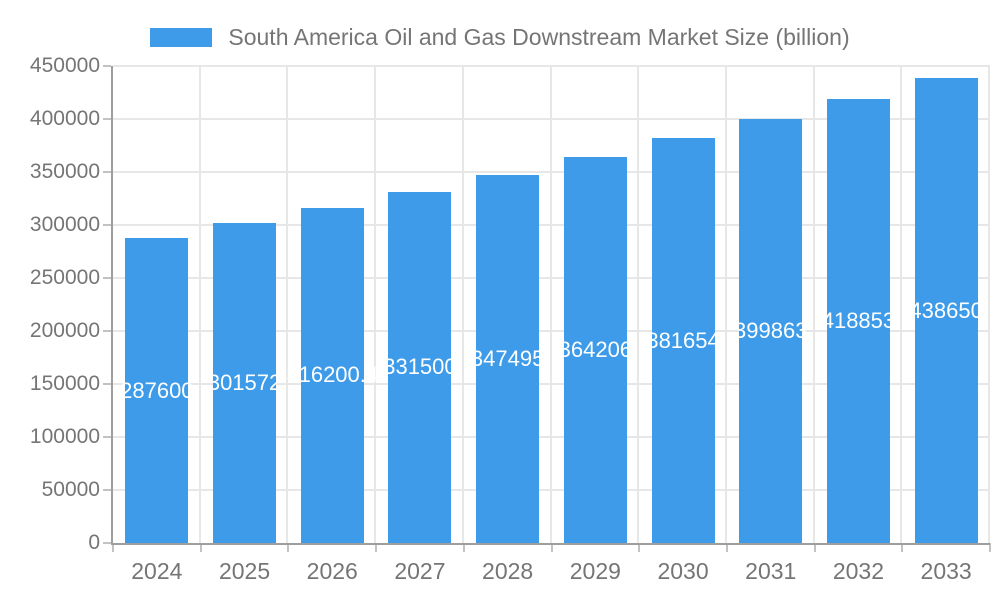 The height and width of the screenshot is (600, 1000). Describe the element at coordinates (70, 489) in the screenshot. I see `y-tick-label: 50000` at that location.